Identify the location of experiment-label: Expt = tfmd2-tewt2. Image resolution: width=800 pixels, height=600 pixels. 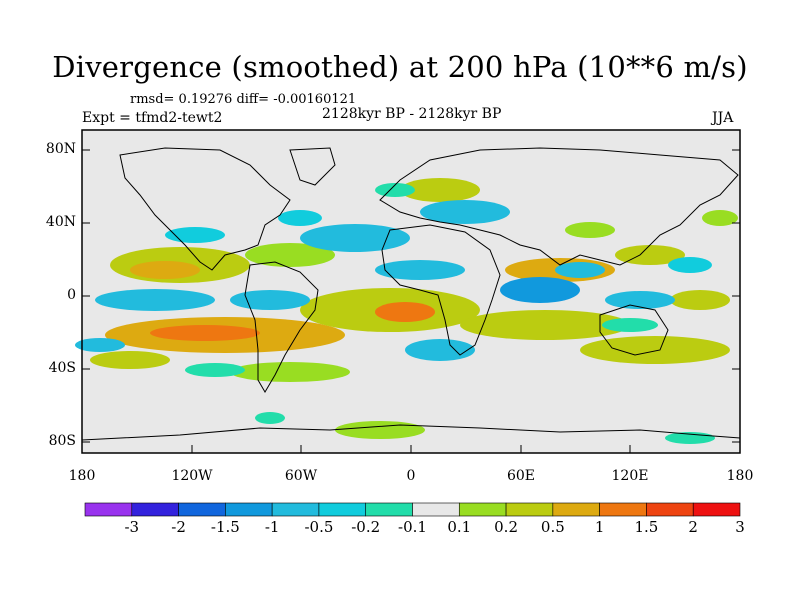
(152, 118).